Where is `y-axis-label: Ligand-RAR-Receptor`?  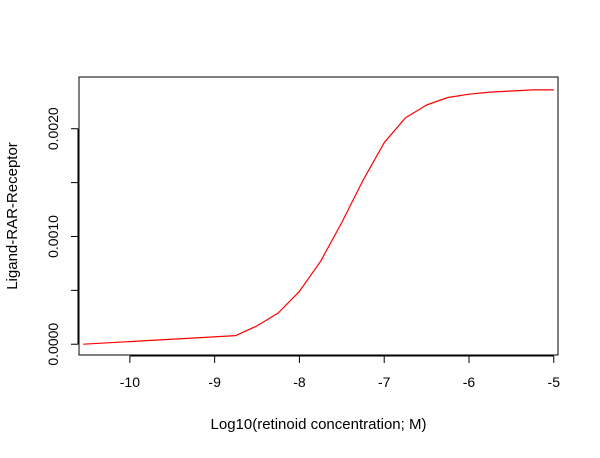 y-axis-label: Ligand-RAR-Receptor is located at coordinates (12, 216).